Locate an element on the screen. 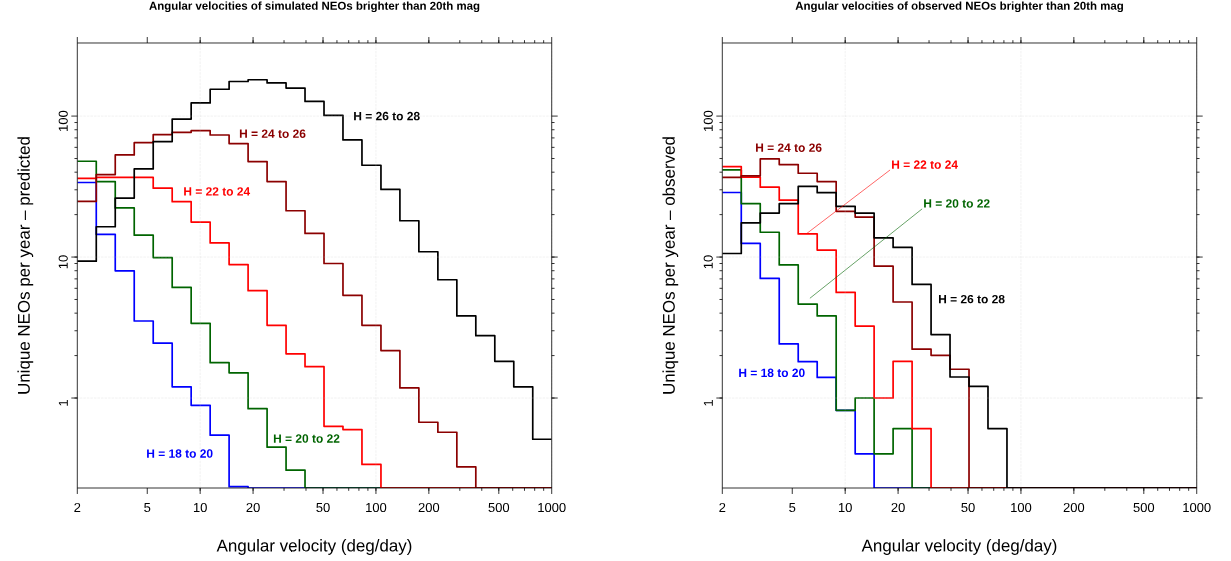 This screenshot has height=561, width=1231. text: H = 20 to 22 is located at coordinates (957, 203).